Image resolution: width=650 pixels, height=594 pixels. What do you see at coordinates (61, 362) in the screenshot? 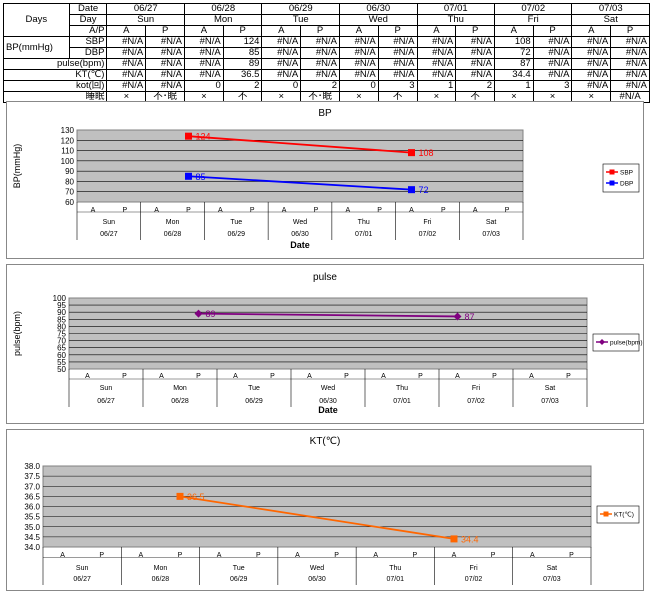
I see `y-tick-label: 55` at bounding box center [61, 362].